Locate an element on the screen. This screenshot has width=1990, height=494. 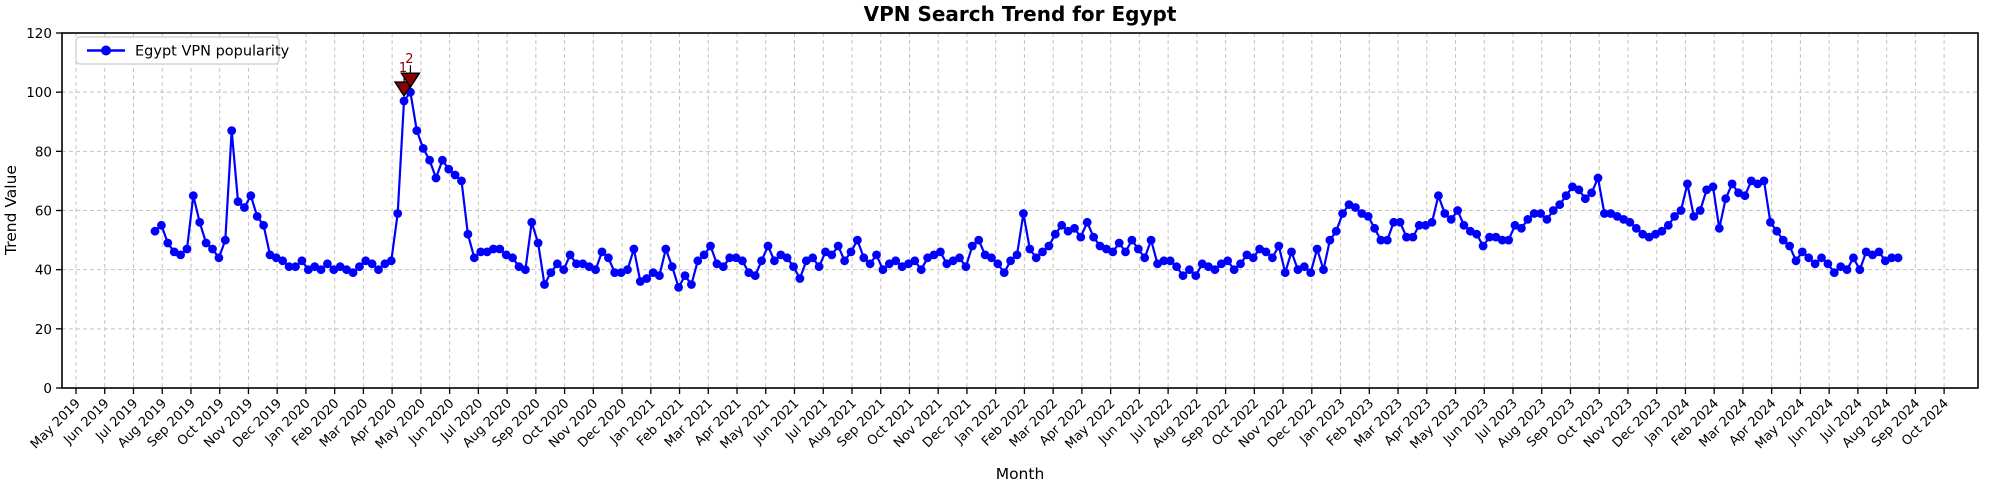
legend-label: Egypt VPN popularity is located at coordinates (212, 52).